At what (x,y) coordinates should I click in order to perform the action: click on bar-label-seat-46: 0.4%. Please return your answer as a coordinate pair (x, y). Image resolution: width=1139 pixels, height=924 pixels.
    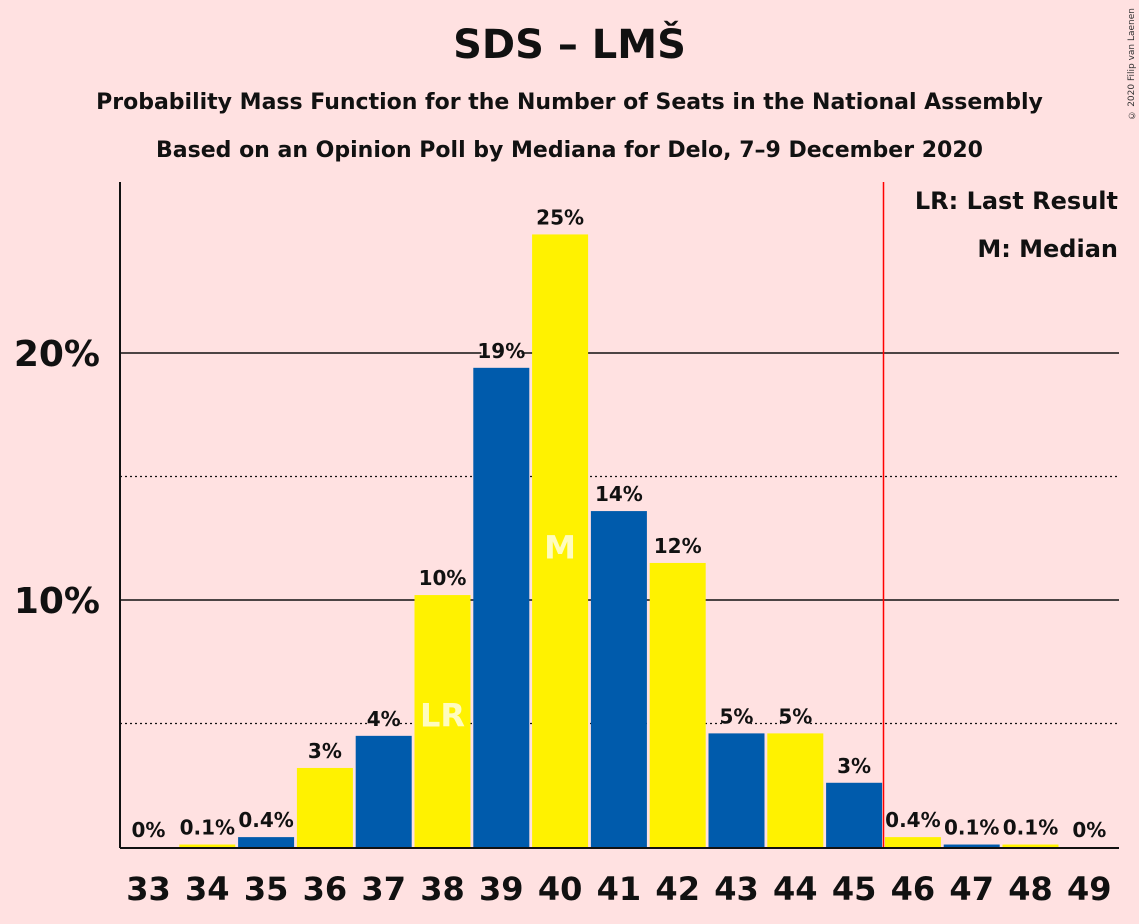
    Looking at the image, I should click on (912, 820).